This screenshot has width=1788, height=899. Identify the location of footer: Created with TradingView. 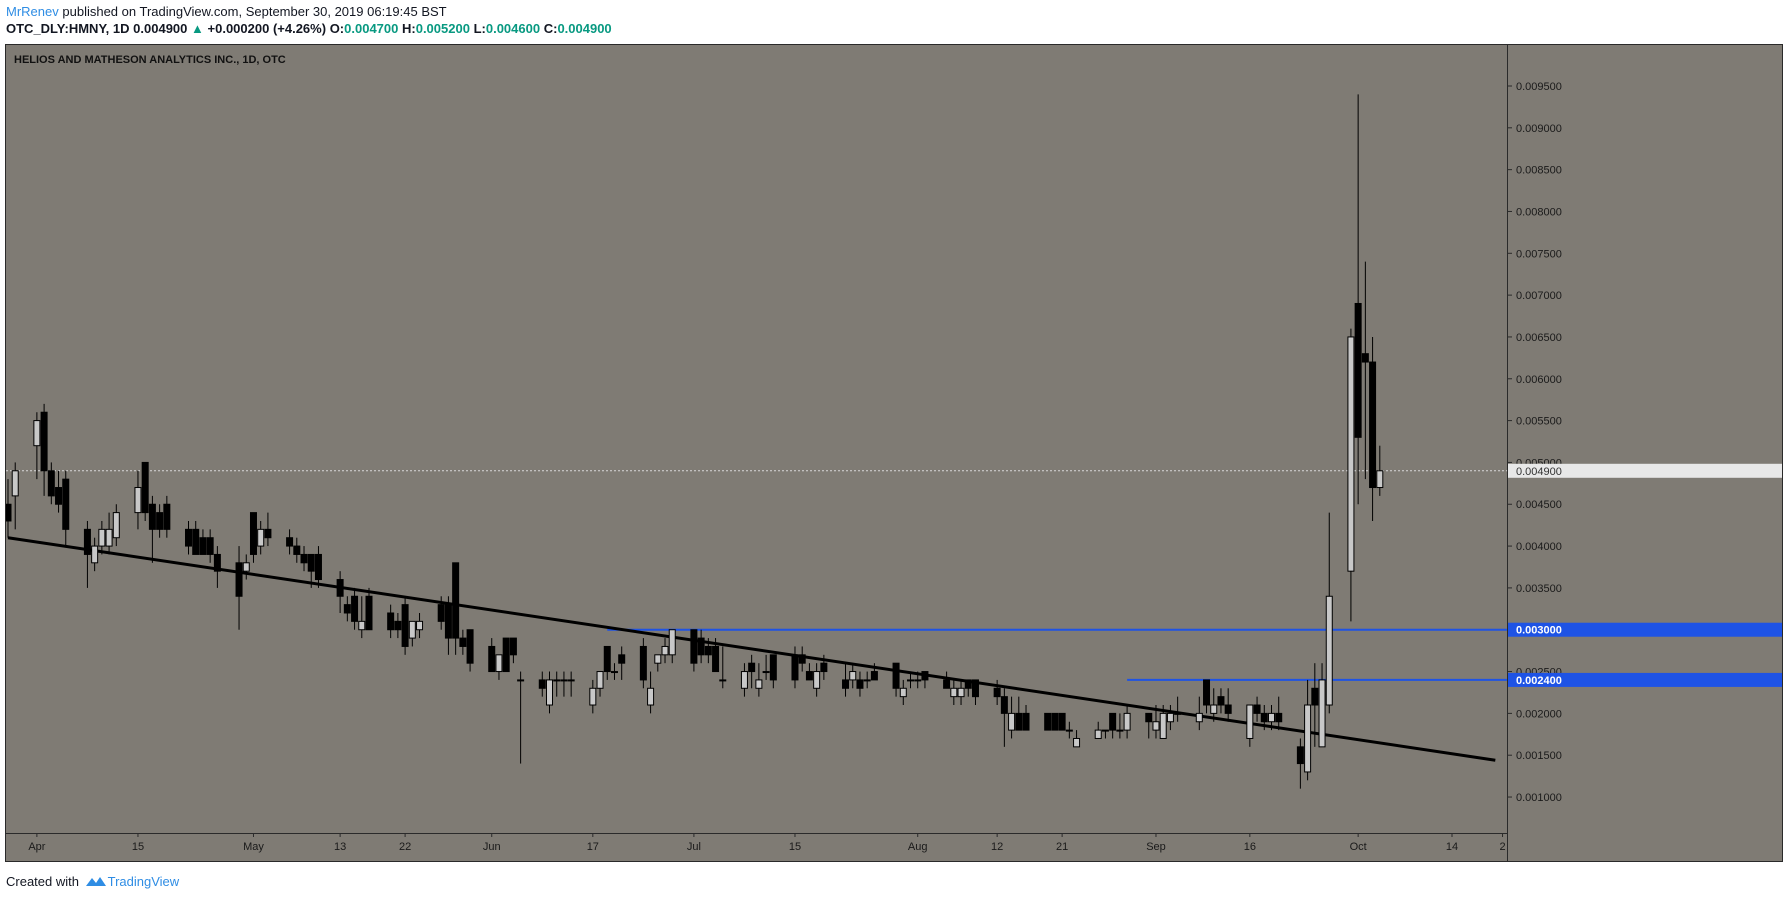
(92, 882).